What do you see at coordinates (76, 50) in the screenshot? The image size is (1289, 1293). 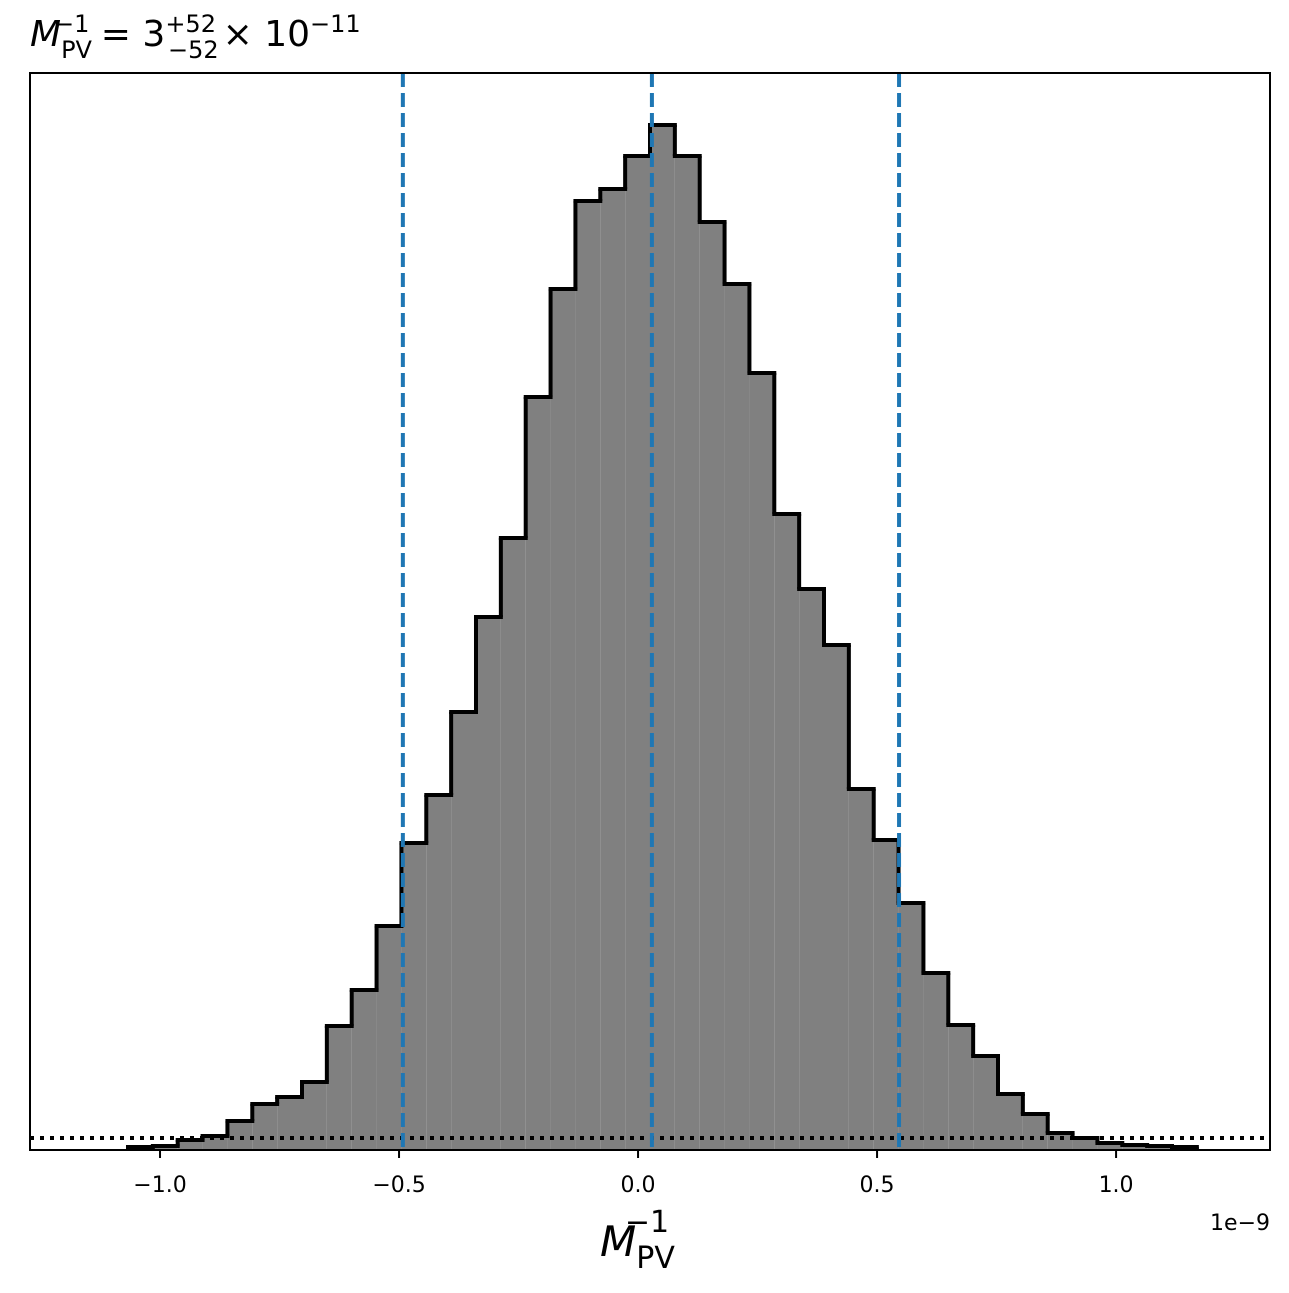 I see `title-sub: PV` at bounding box center [76, 50].